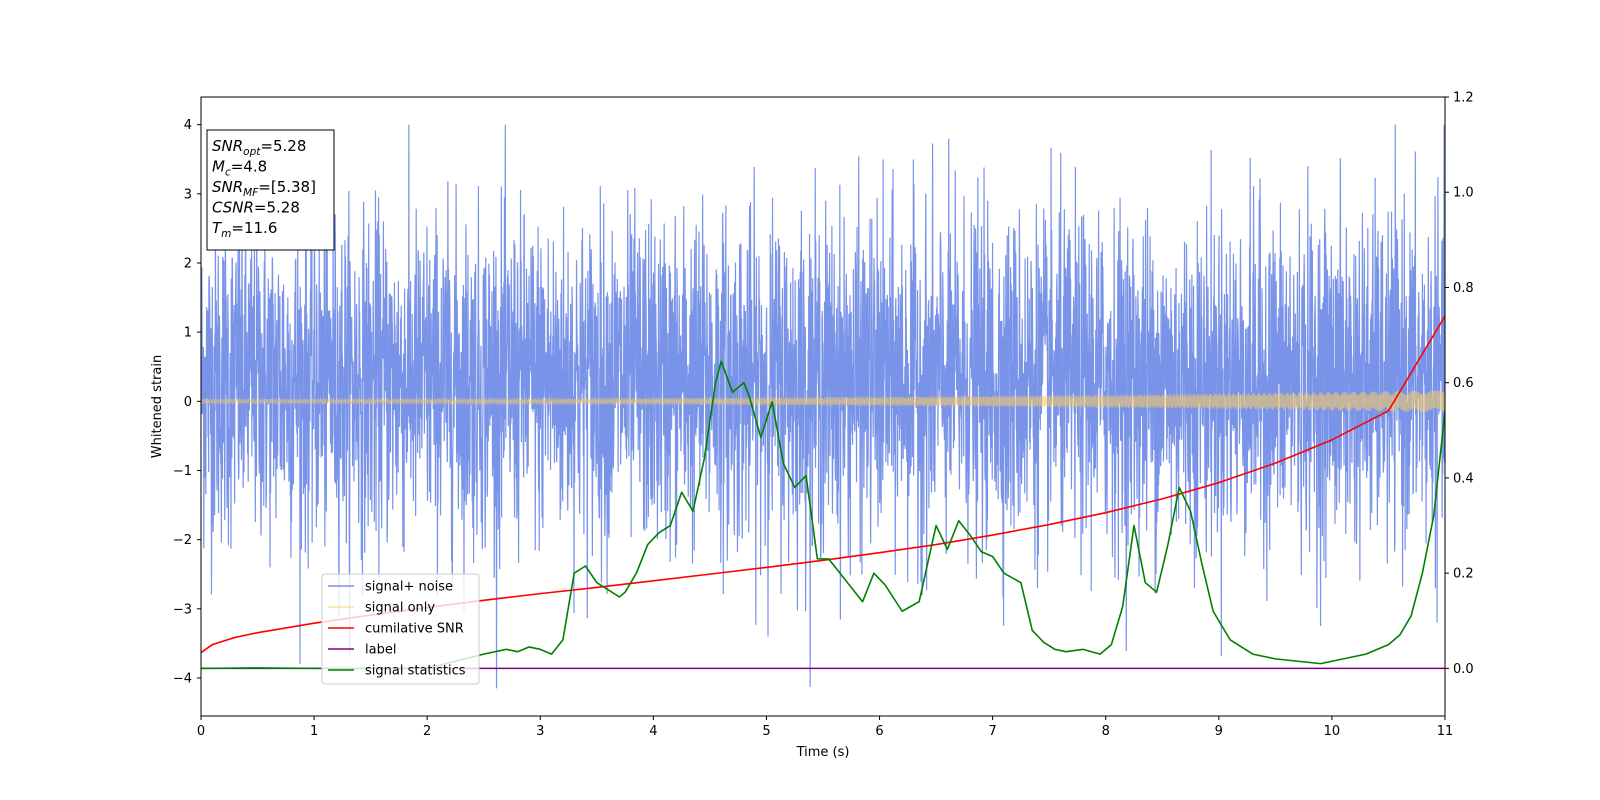 The width and height of the screenshot is (1600, 800). I want to click on legend-frame, so click(400, 629).